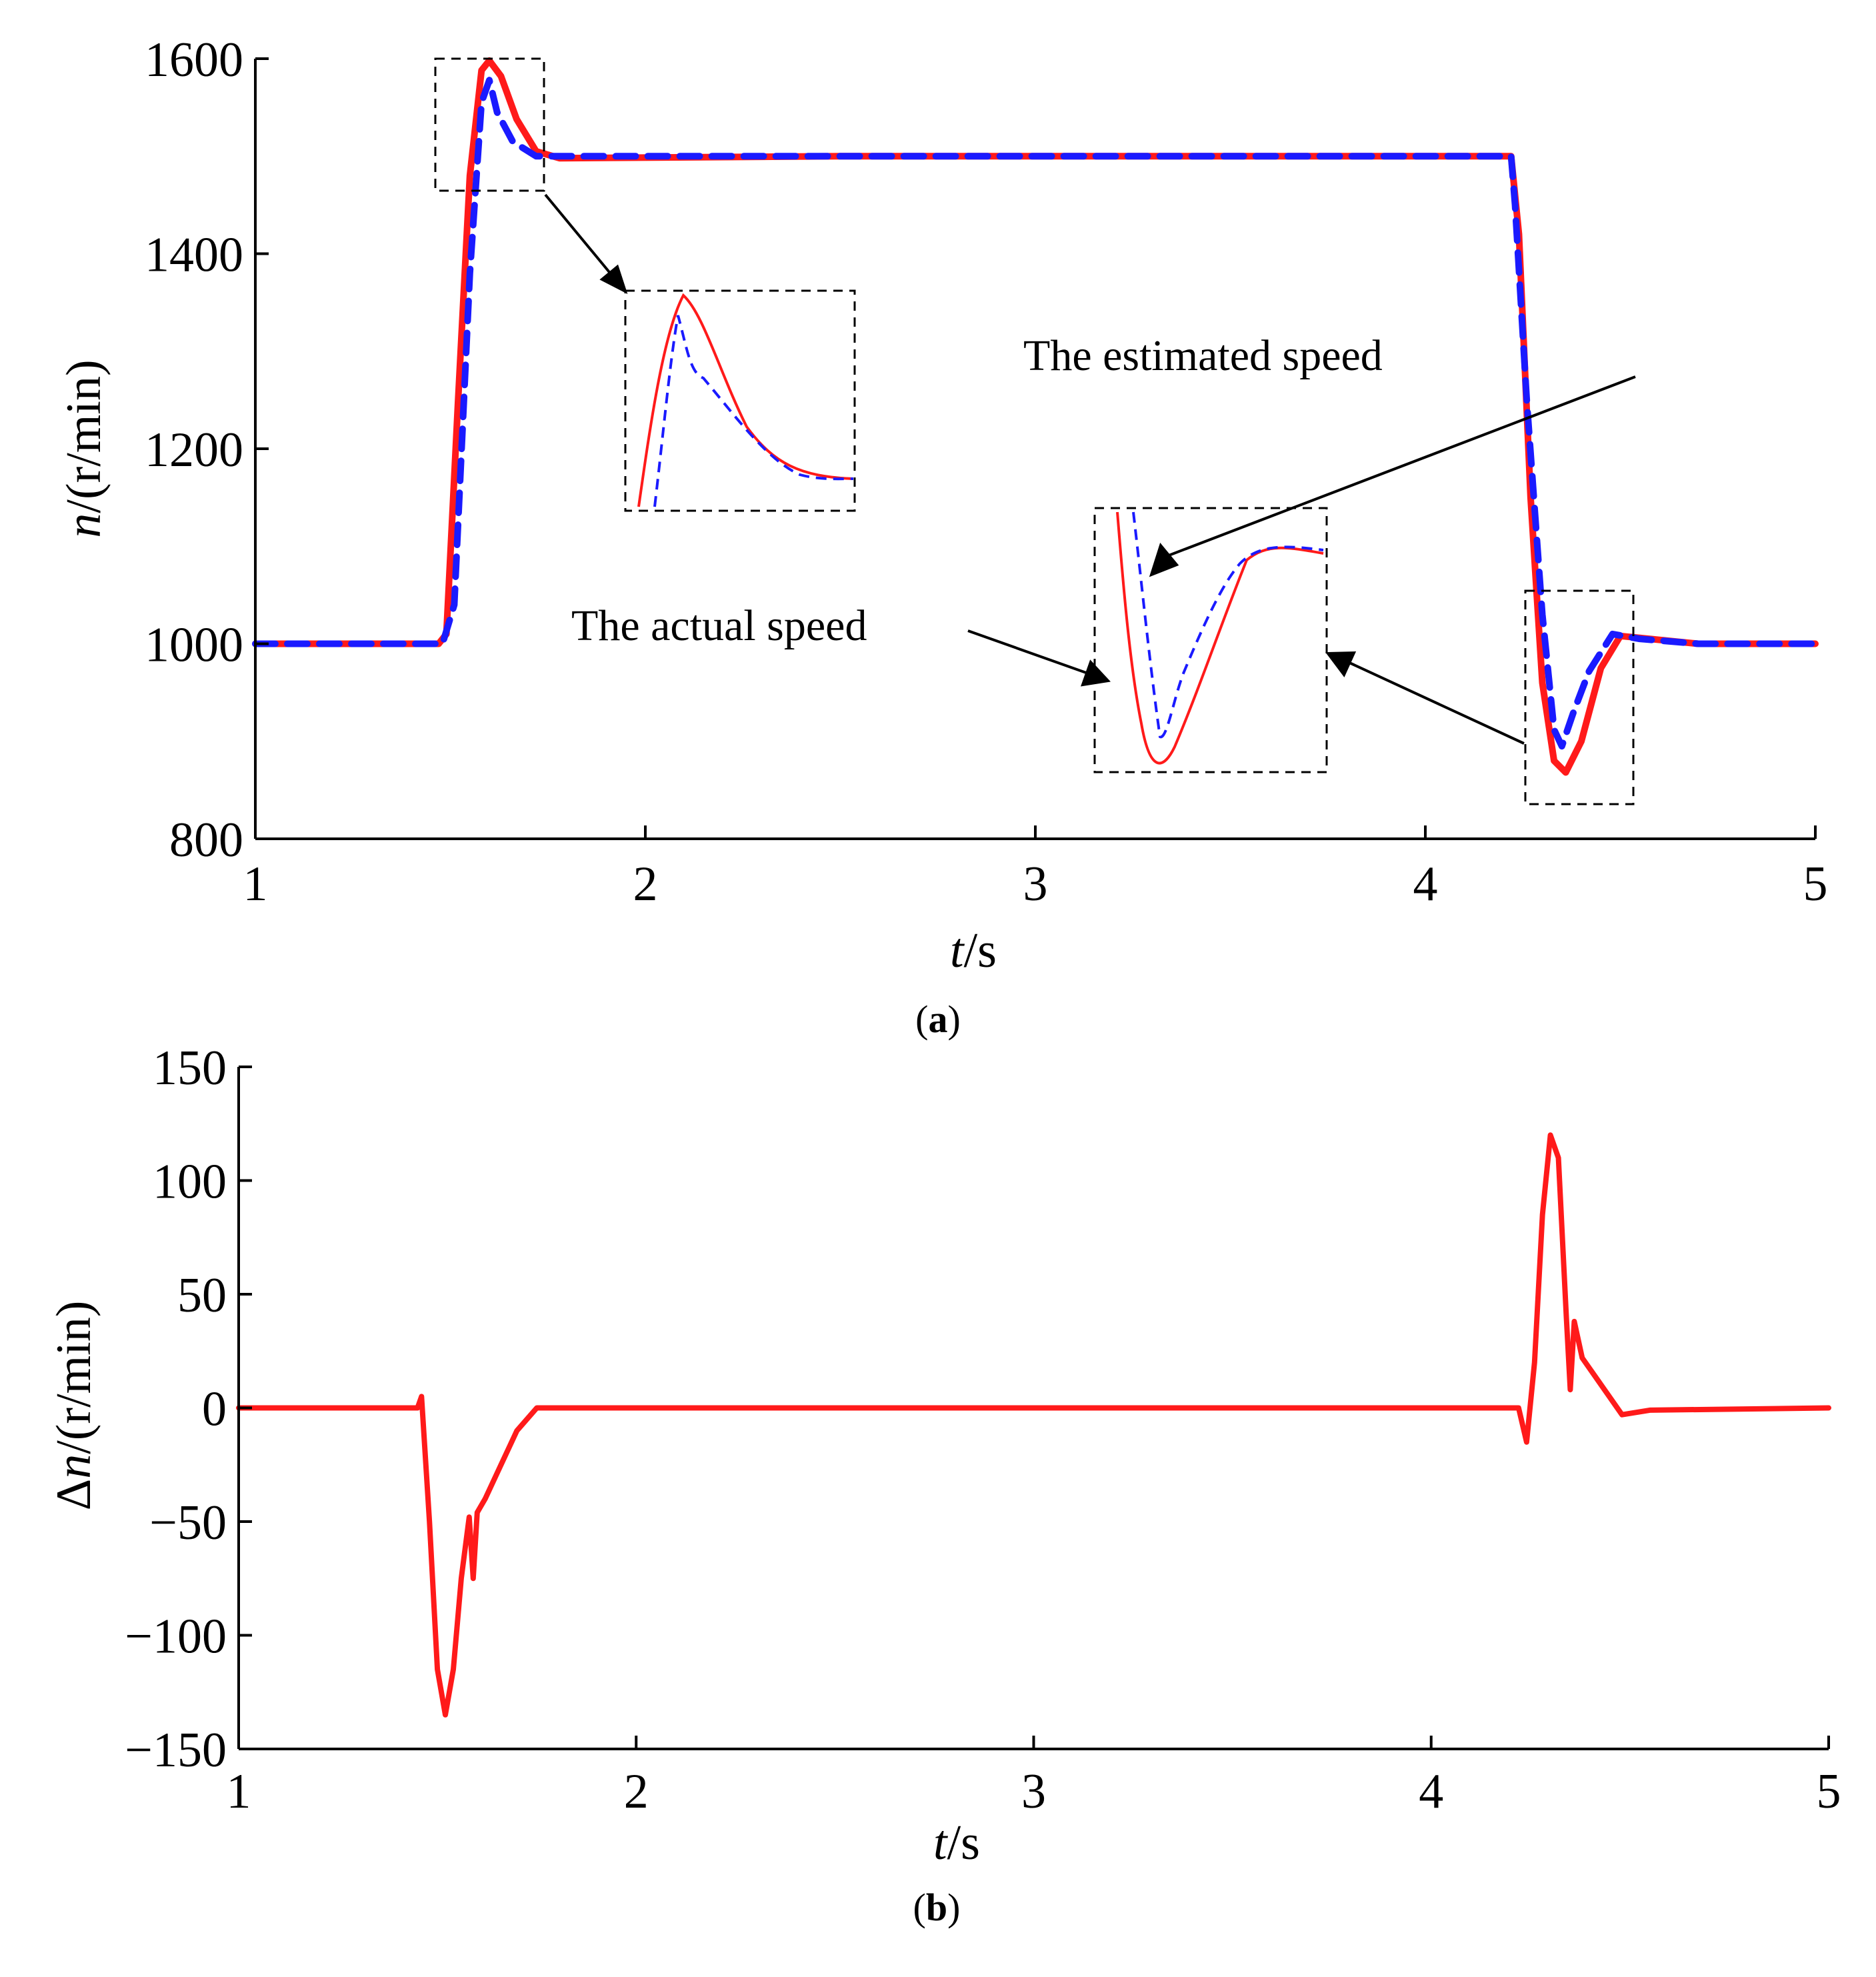 The width and height of the screenshot is (1876, 1977). What do you see at coordinates (938, 1020) in the screenshot?
I see `caption-a: (a)` at bounding box center [938, 1020].